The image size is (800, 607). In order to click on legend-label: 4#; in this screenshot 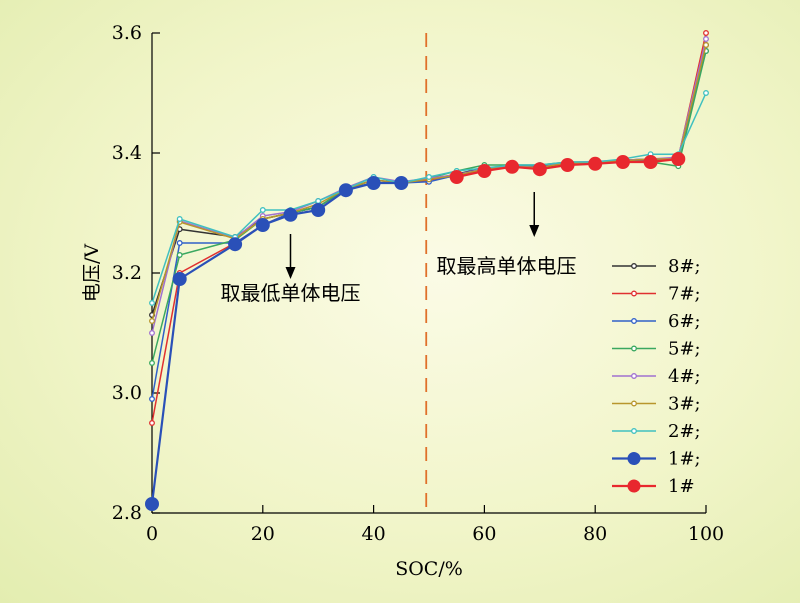, I will do `click(684, 376)`.